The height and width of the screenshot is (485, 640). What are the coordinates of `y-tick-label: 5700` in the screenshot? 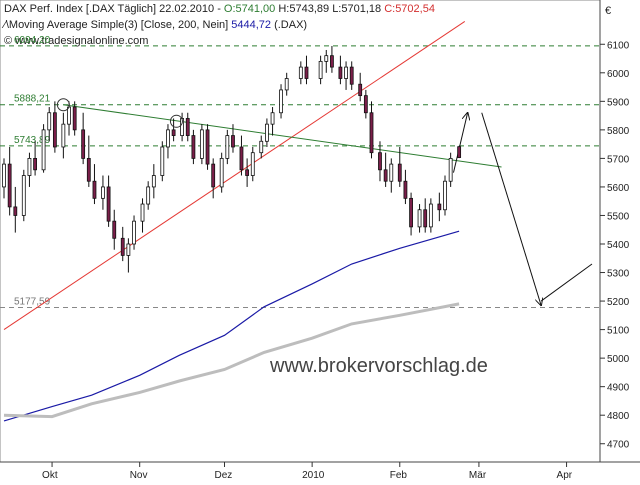 It's located at (618, 159).